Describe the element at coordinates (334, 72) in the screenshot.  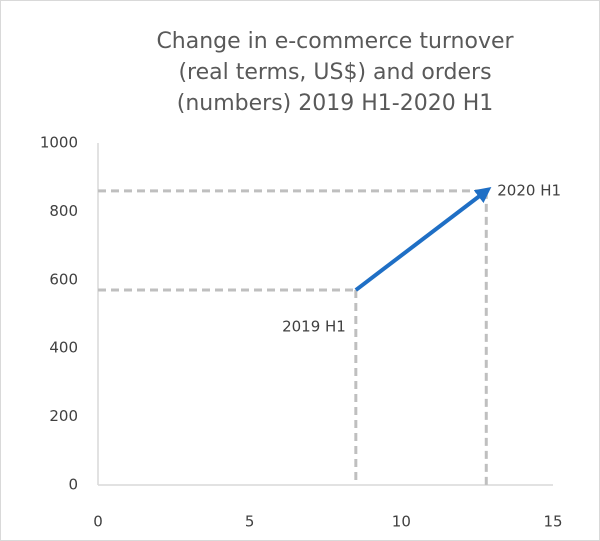
I see `chart-title: (real terms, US$) and orders` at that location.